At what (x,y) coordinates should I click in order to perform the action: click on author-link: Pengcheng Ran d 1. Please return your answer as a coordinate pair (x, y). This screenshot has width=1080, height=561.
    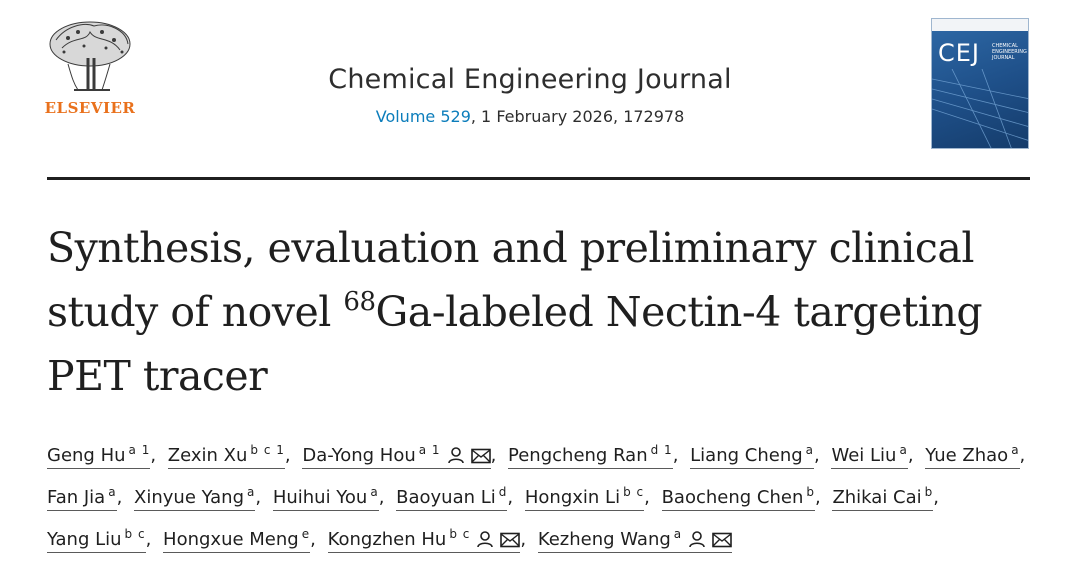
    Looking at the image, I should click on (590, 456).